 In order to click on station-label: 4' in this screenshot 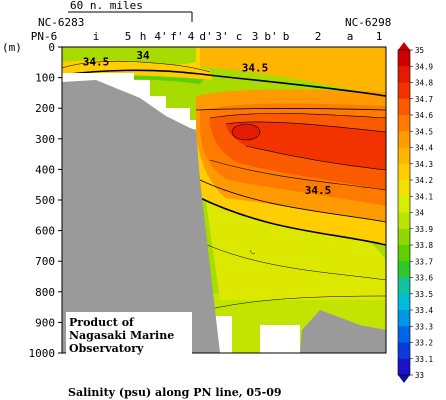, I will do `click(160, 36)`.